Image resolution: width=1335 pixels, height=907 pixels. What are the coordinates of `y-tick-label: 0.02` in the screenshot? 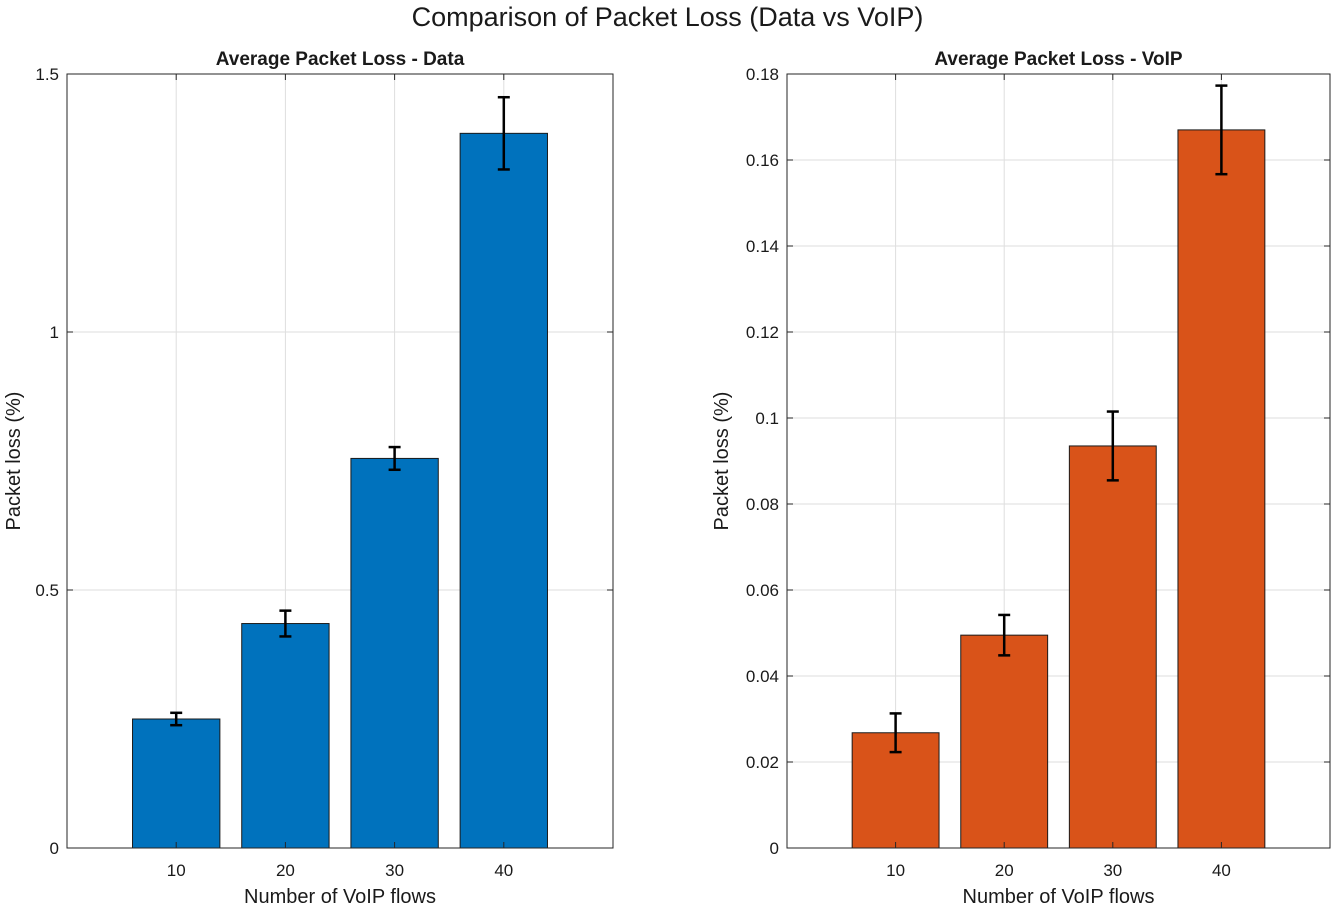 It's located at (762, 762).